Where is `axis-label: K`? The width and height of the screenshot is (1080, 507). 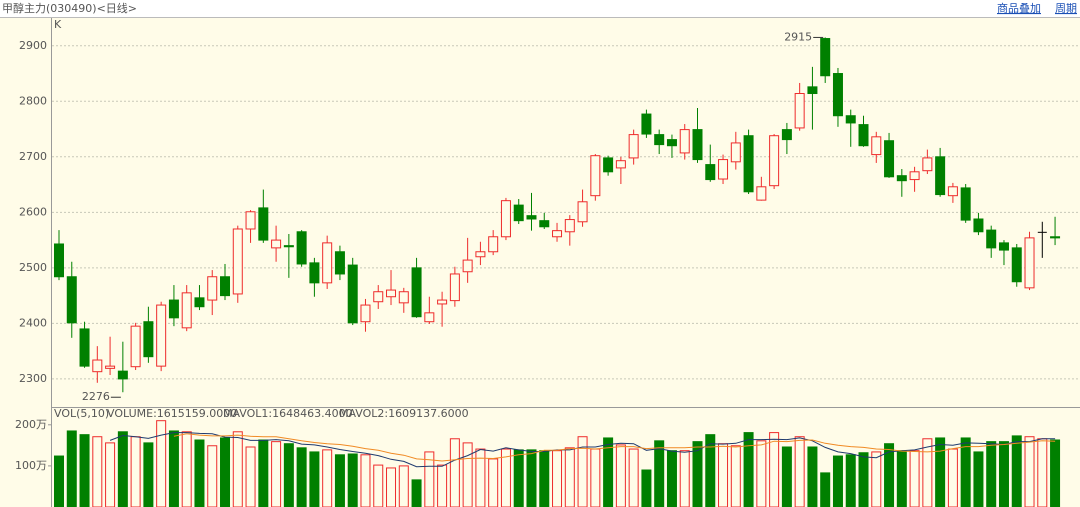
axis-label: K is located at coordinates (58, 24).